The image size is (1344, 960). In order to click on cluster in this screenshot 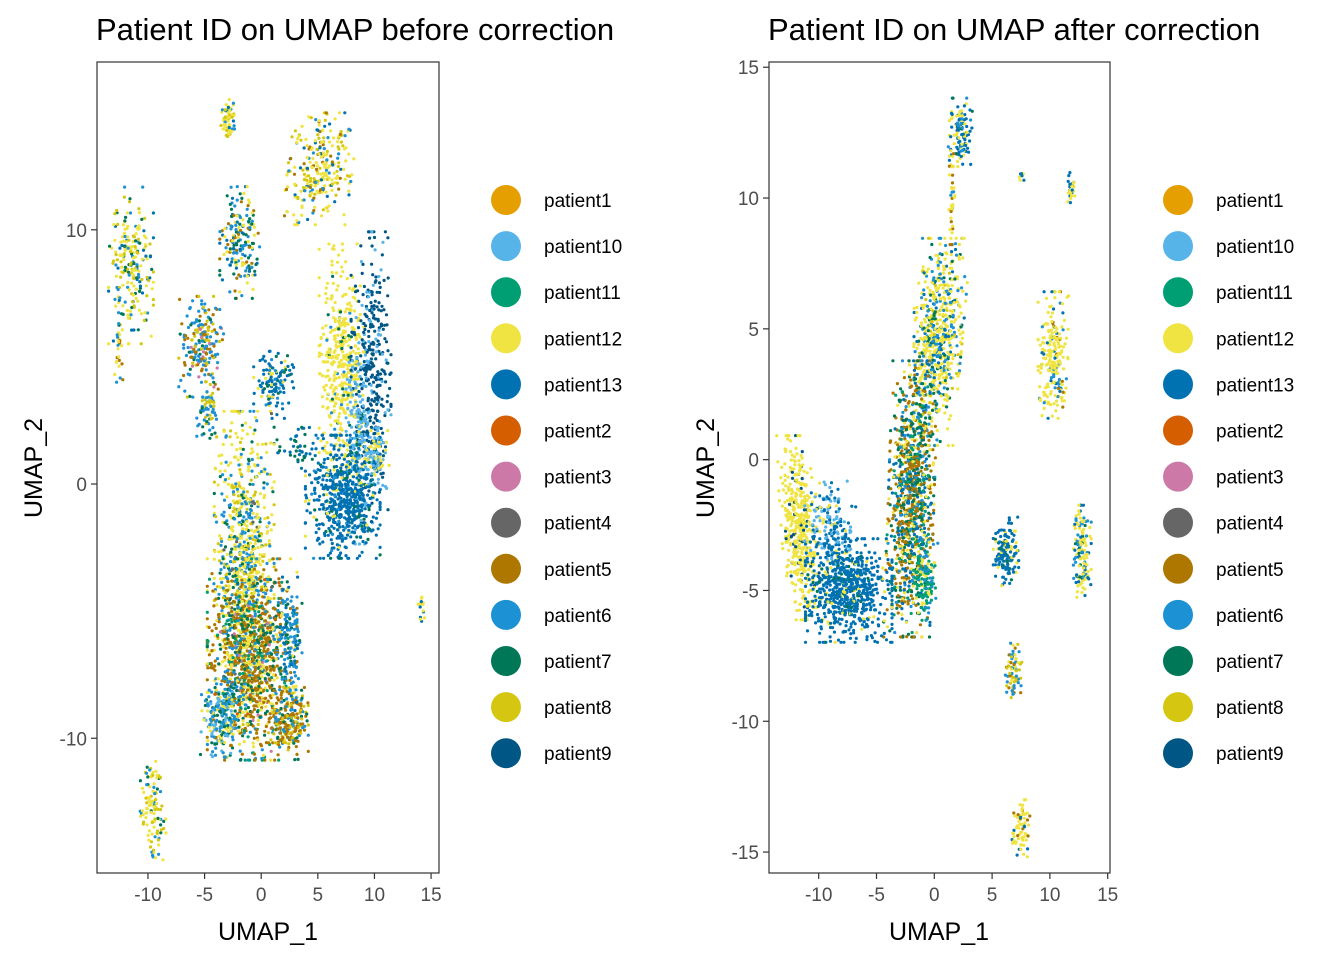, I will do `click(119, 356)`.